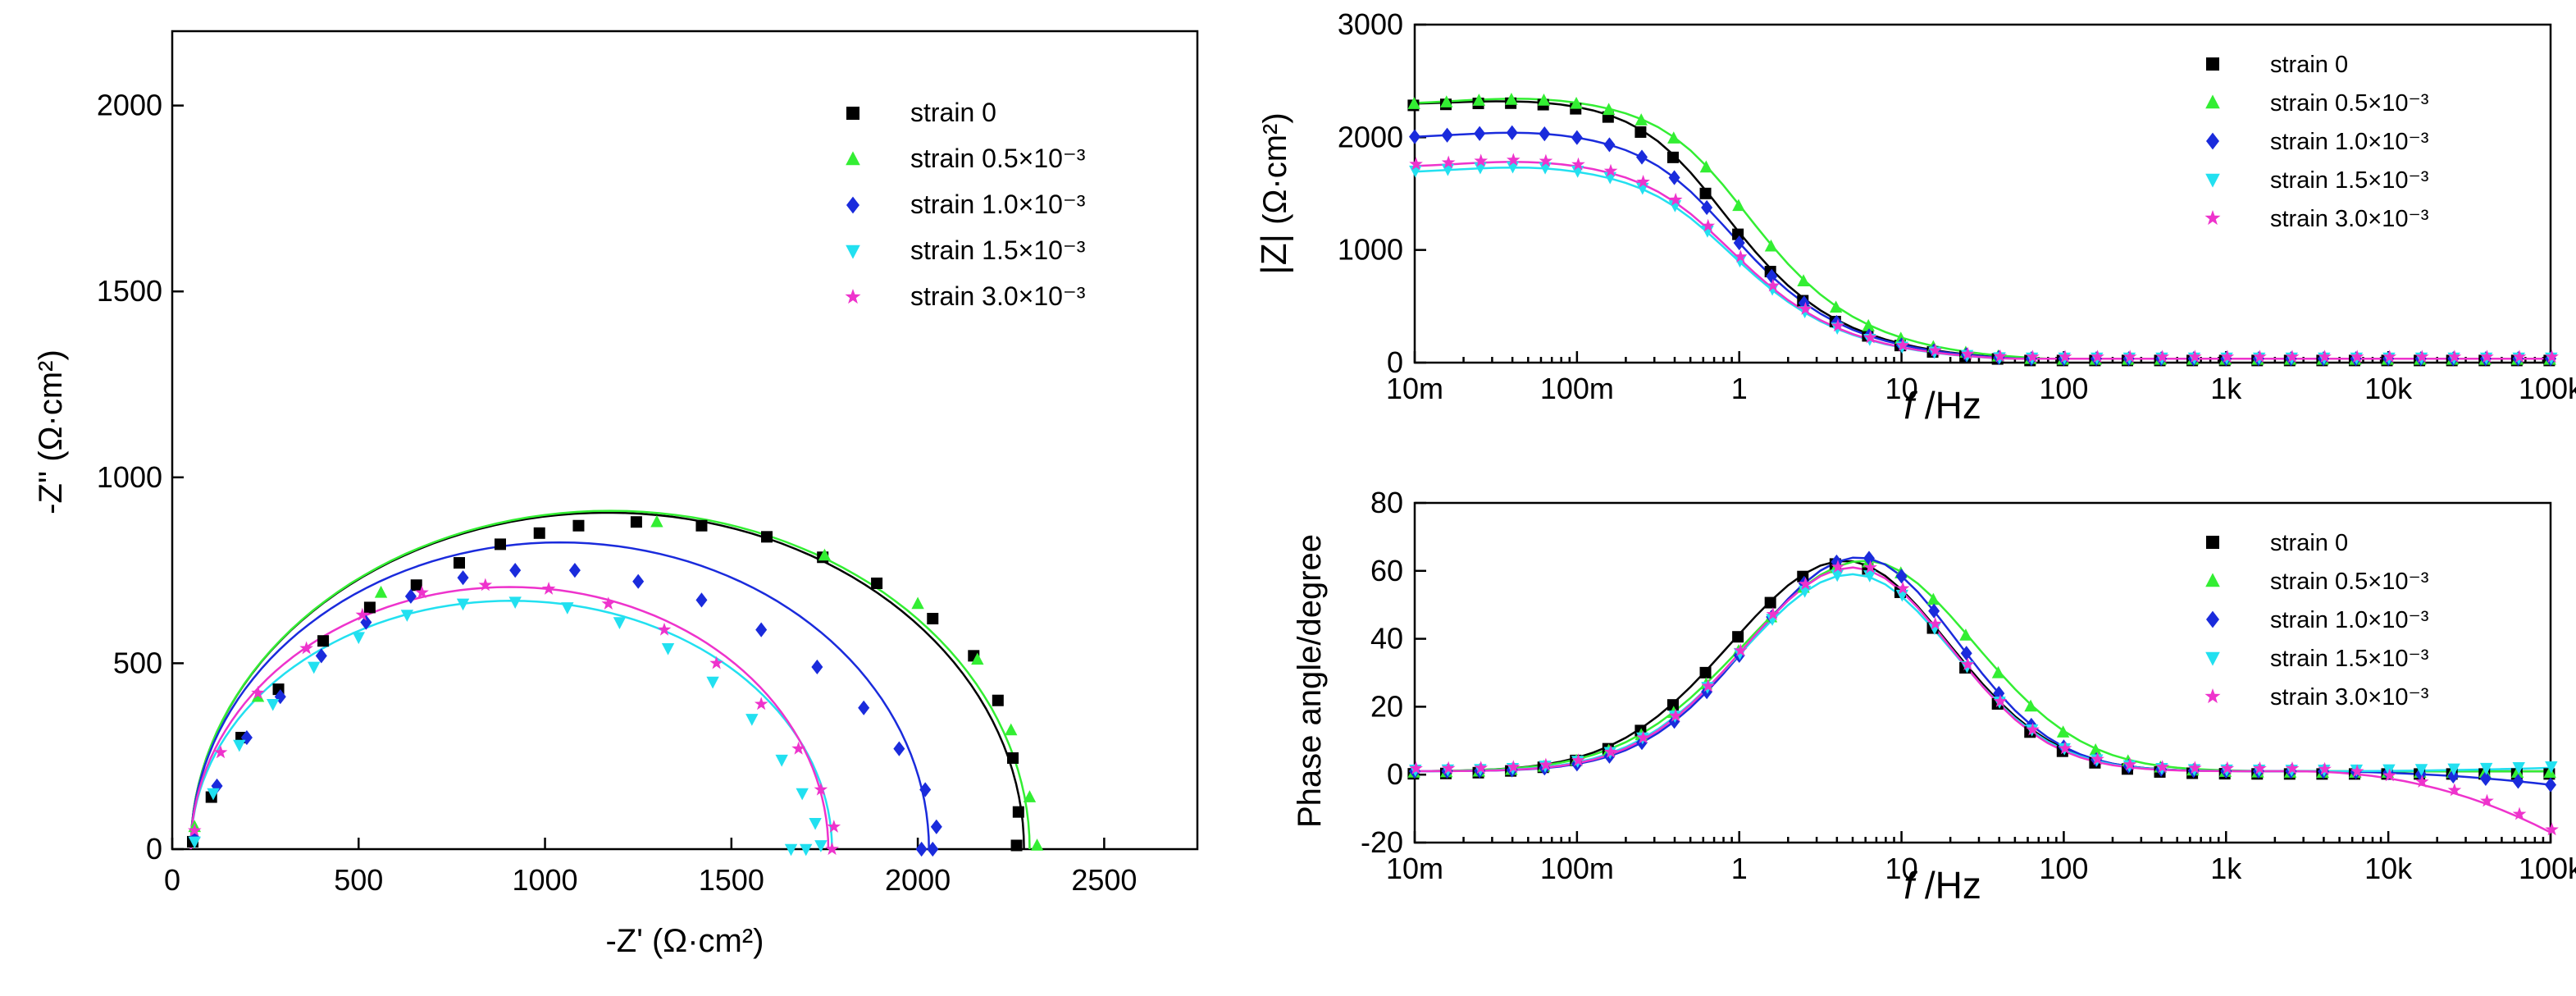  Describe the element at coordinates (731, 880) in the screenshot. I see `x-tick-label: 1500` at that location.